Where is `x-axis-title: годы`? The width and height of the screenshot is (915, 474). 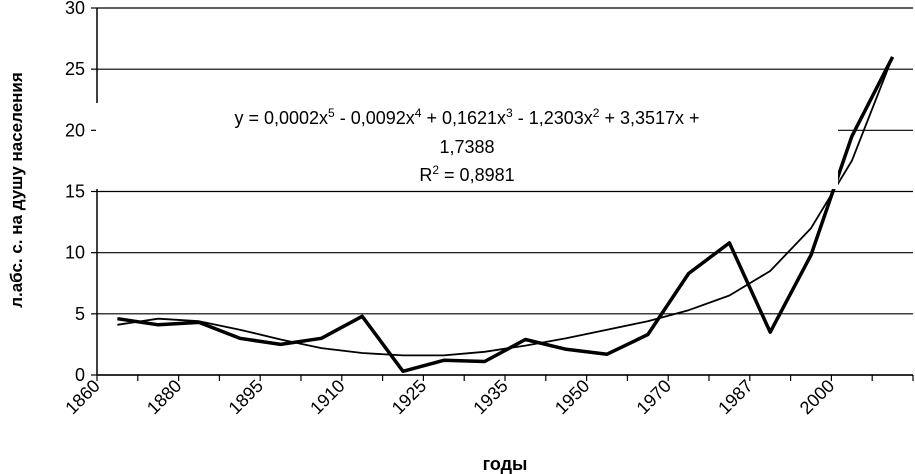 x-axis-title: годы is located at coordinates (505, 464).